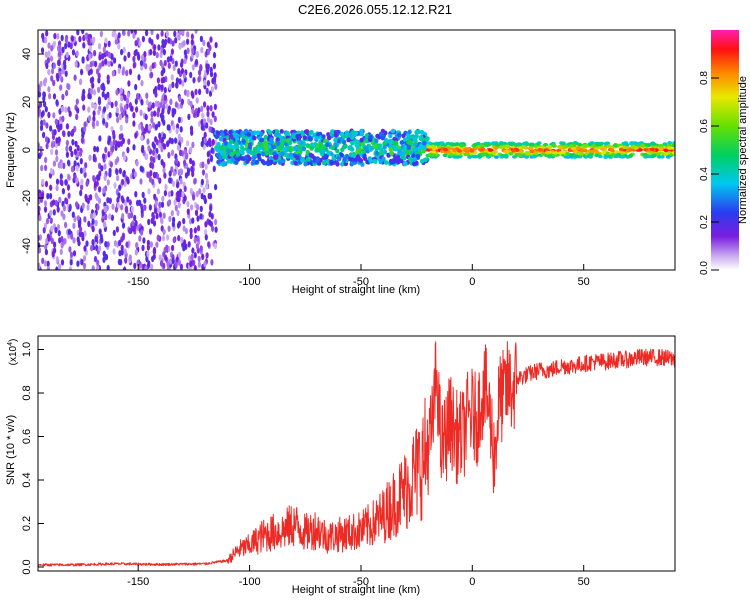  Describe the element at coordinates (32, 458) in the screenshot. I see `snr-y-ticks: 0.0 0.2 0.4 0.6 0.8 1.0` at that location.